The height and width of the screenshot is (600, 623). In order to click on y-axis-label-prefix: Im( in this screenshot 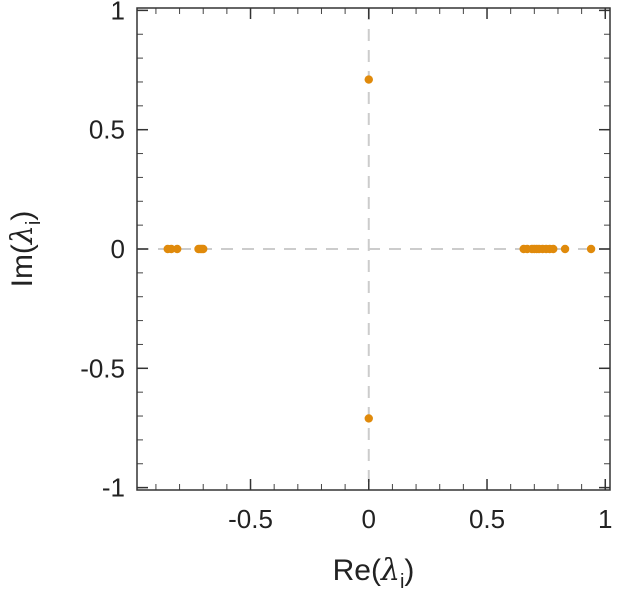, I will do `click(22, 265)`.